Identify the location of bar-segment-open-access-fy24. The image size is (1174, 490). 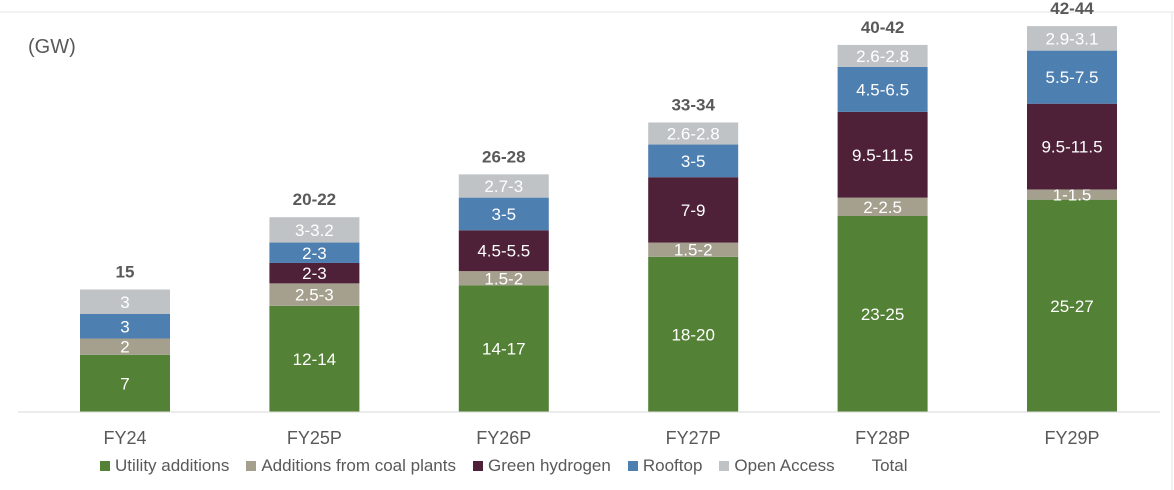
(125, 301).